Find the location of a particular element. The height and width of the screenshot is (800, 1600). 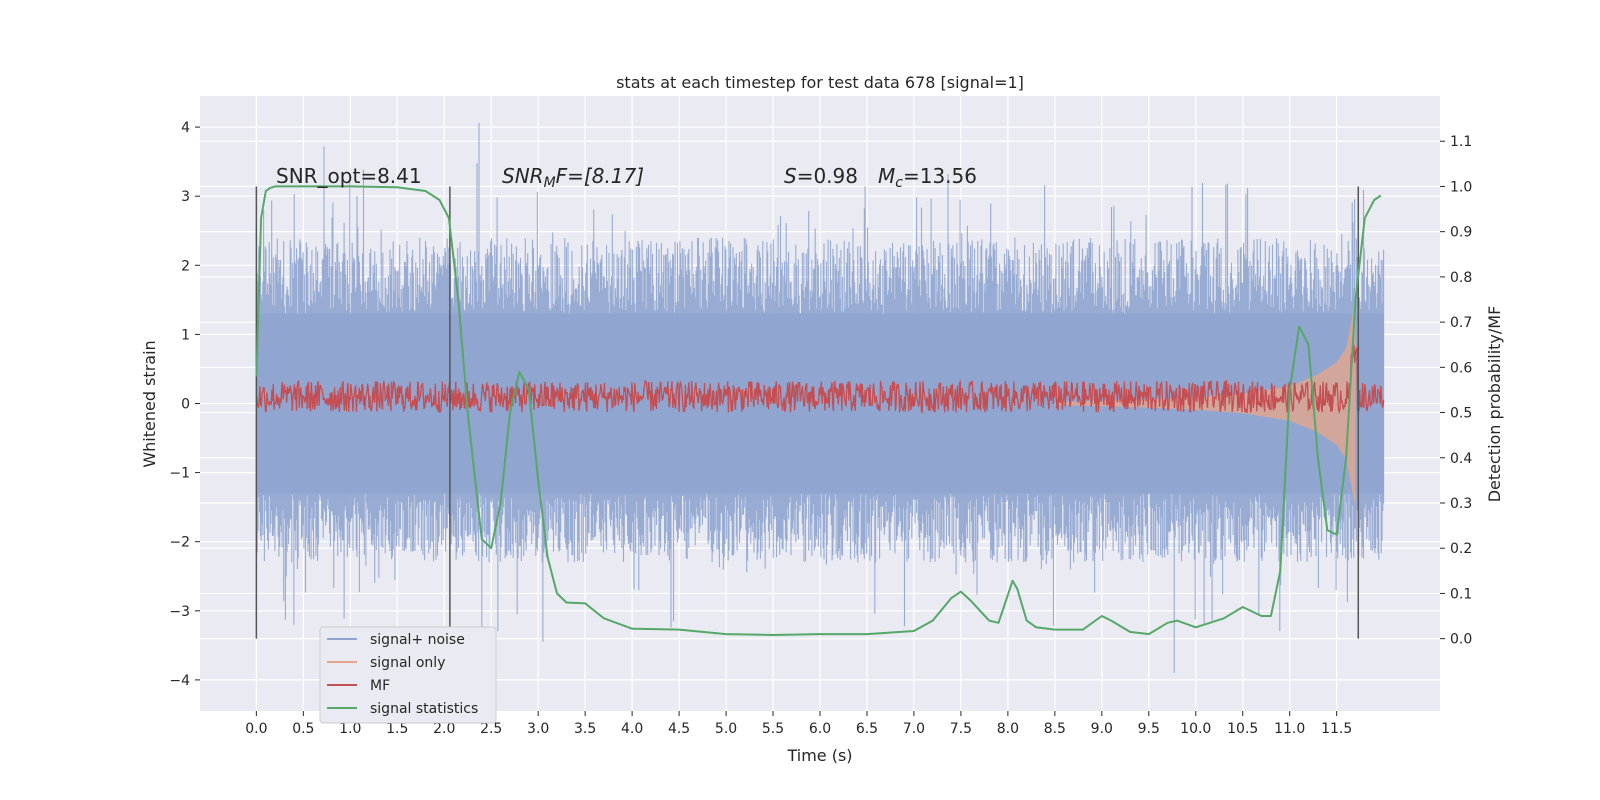

y-right-axis-ticks: 1.1 1.0 0.9 0.8 0.7 0.6 0.5 0.4 0.3 0.2 0.1 0.0 is located at coordinates (1456, 391).